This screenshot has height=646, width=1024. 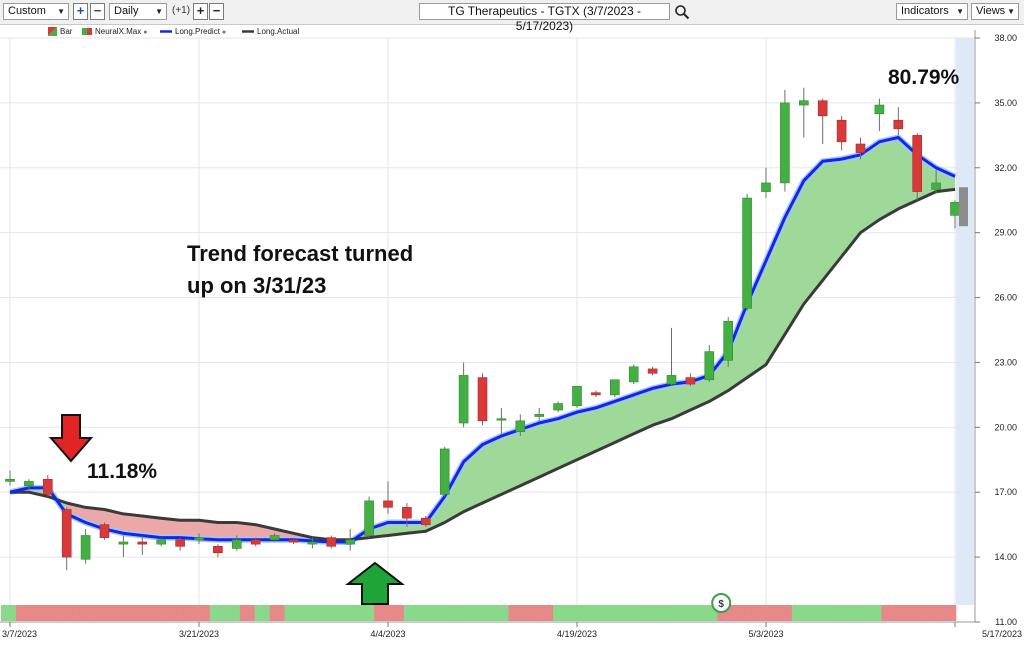 I want to click on legend-label: Long.Actual, so click(x=278, y=31).